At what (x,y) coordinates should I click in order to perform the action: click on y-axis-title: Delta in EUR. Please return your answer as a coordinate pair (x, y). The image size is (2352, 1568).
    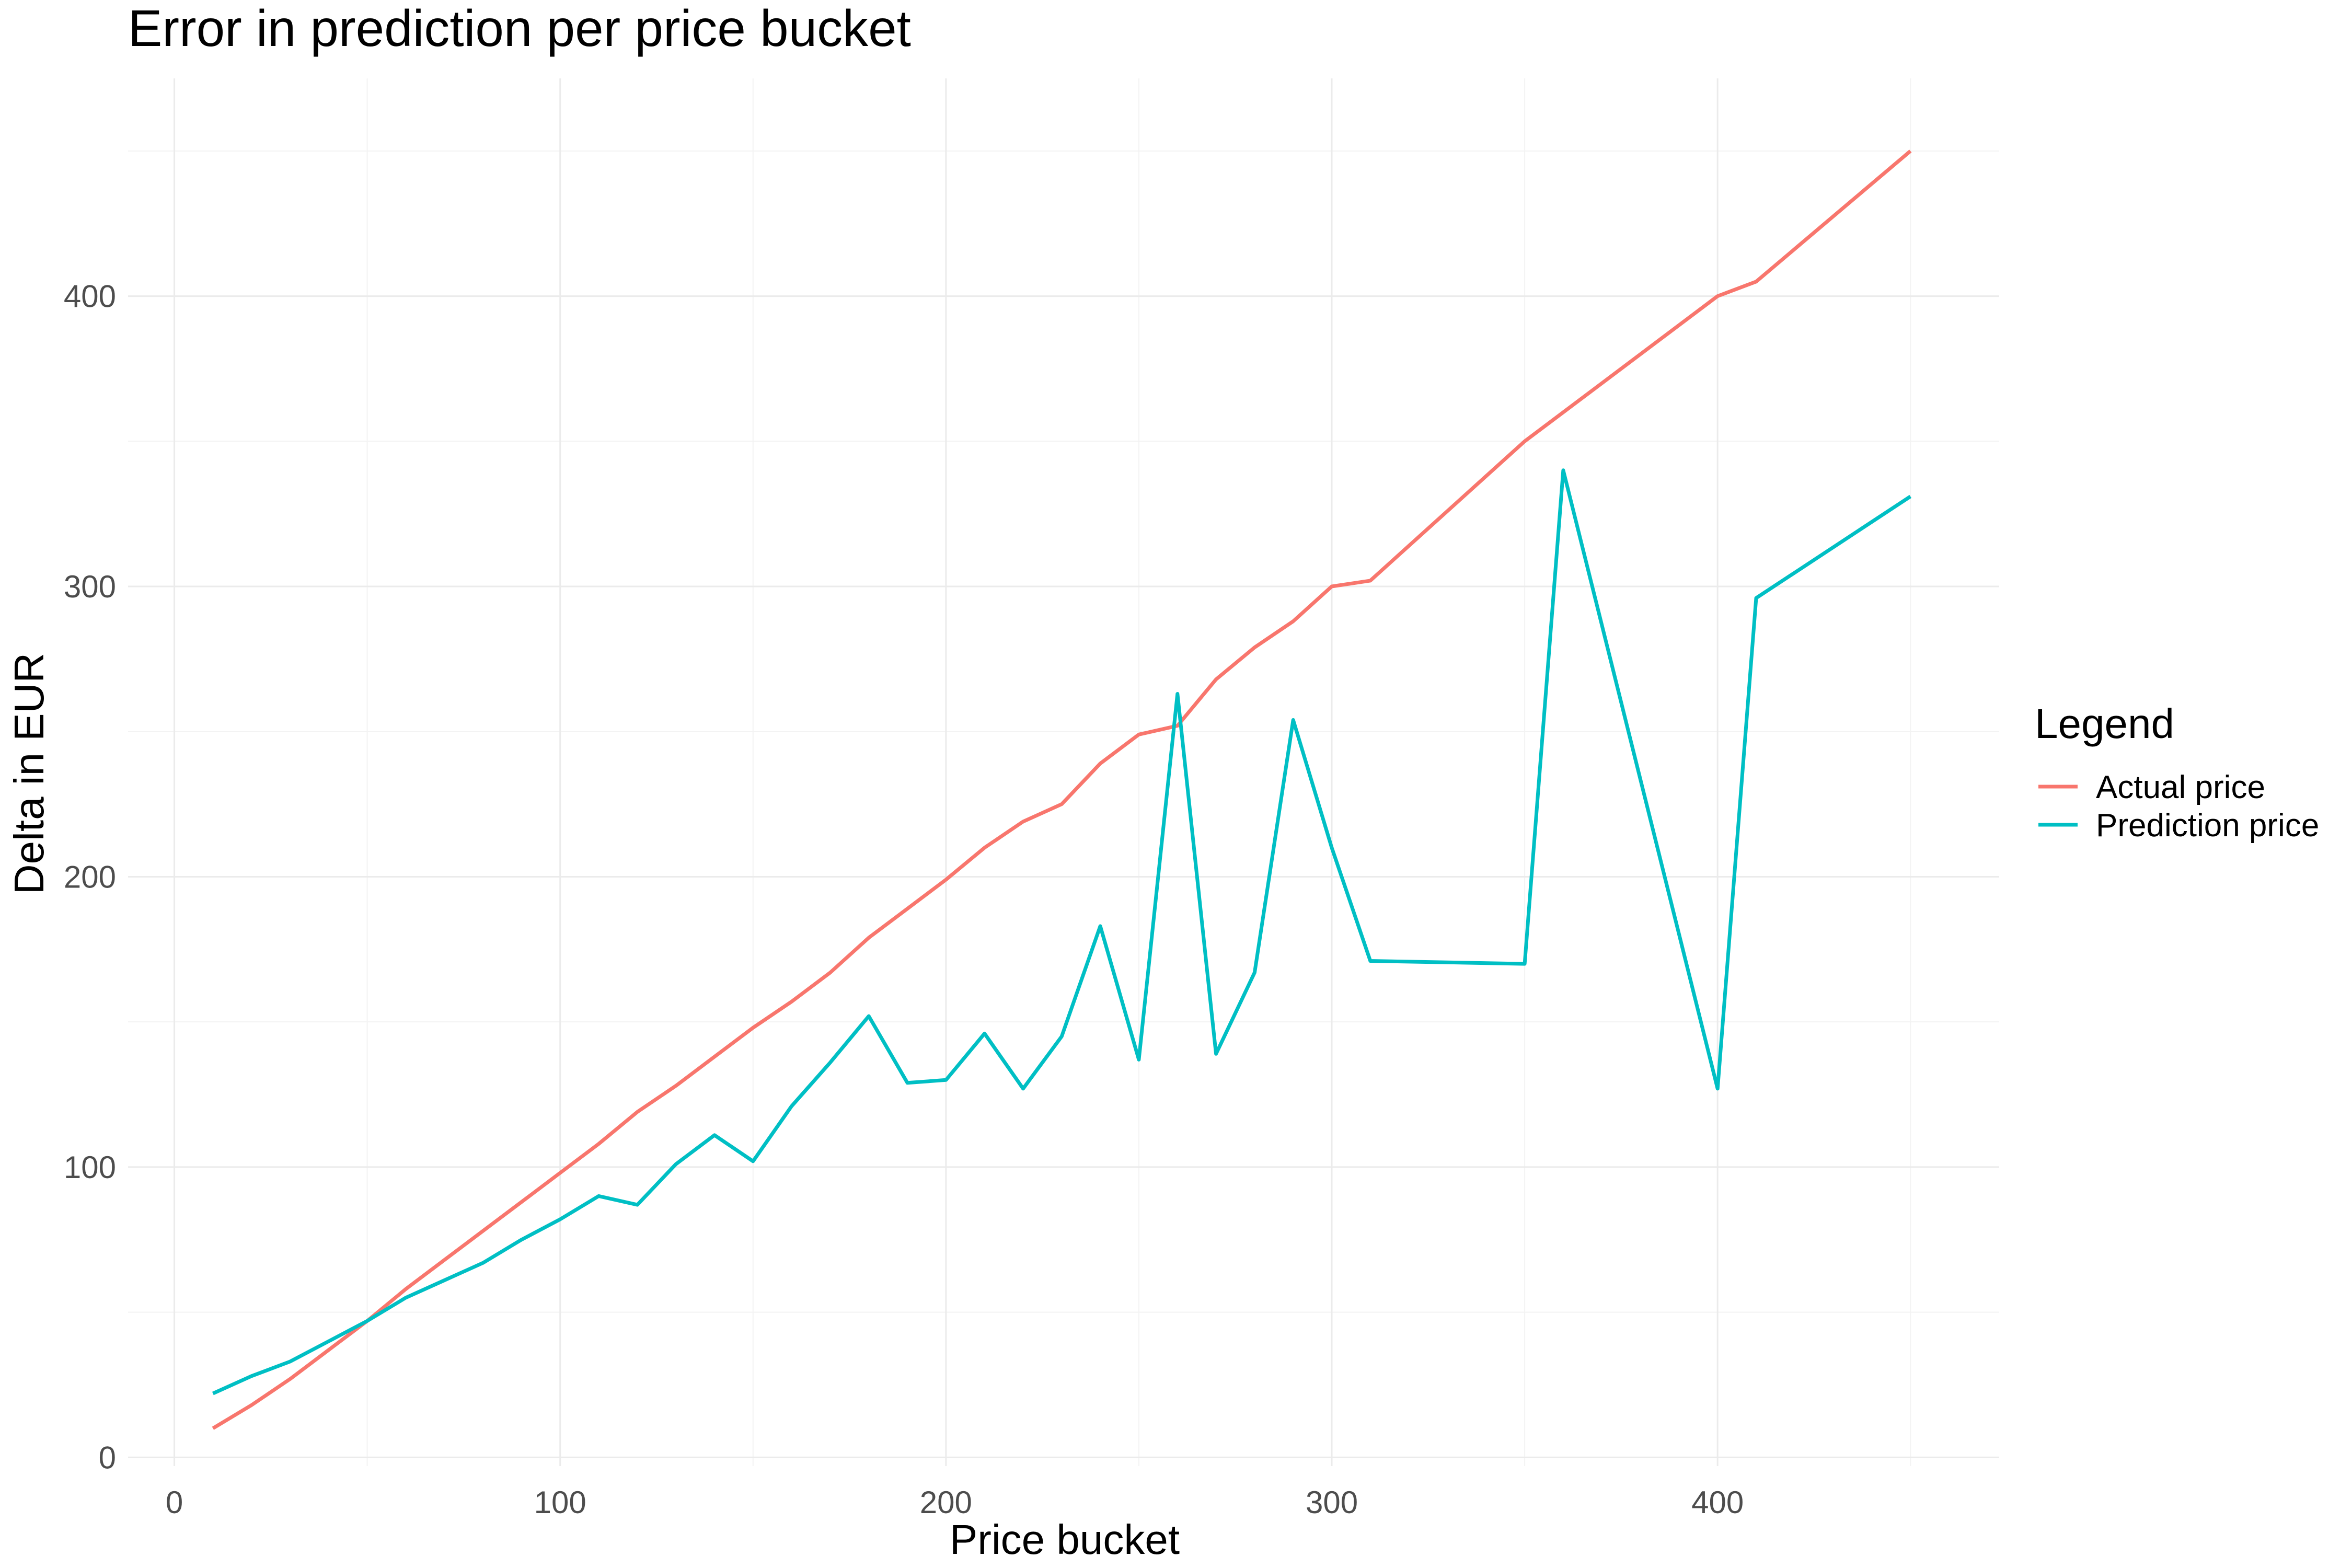
    Looking at the image, I should click on (29, 773).